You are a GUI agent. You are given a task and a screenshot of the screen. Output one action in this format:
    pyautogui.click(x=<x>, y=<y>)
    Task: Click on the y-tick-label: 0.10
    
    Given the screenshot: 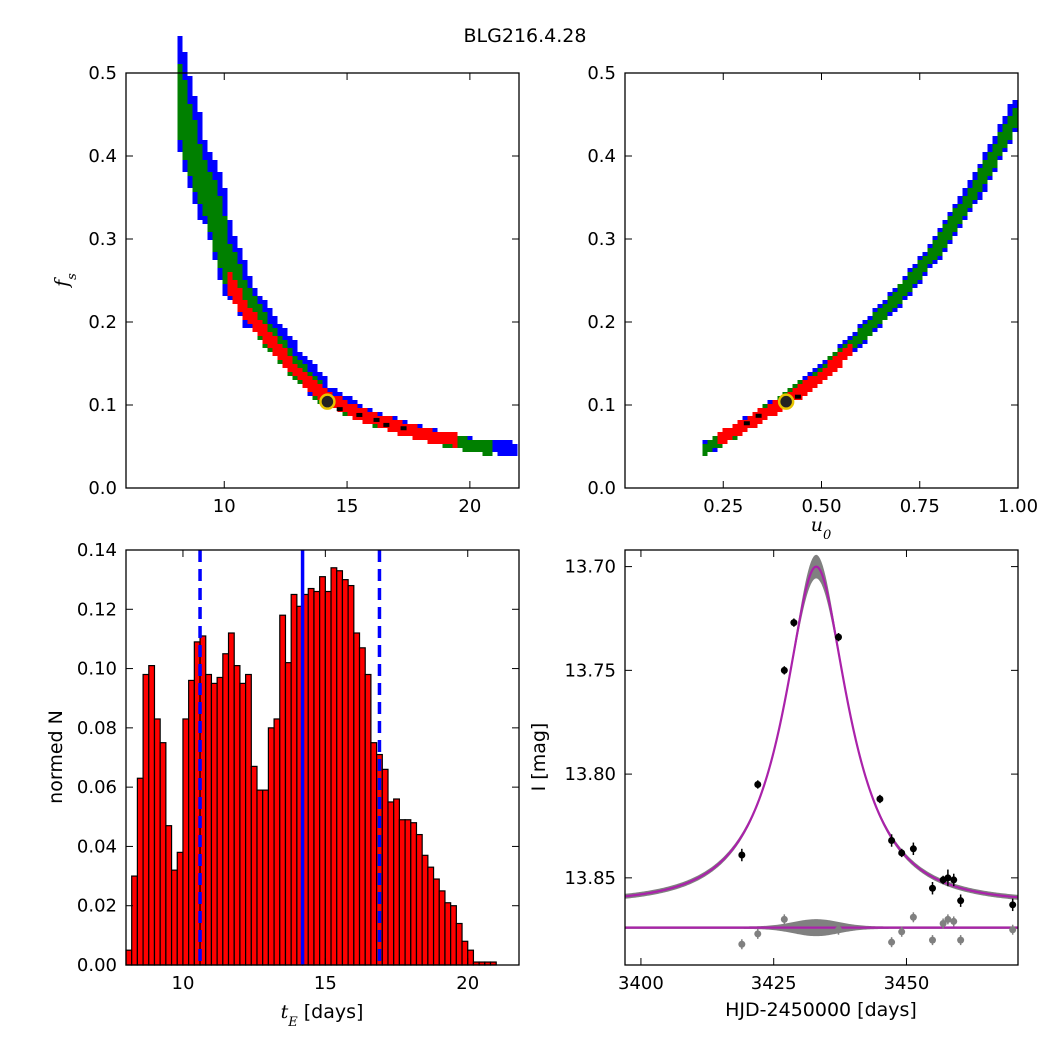 What is the action you would take?
    pyautogui.click(x=97, y=669)
    